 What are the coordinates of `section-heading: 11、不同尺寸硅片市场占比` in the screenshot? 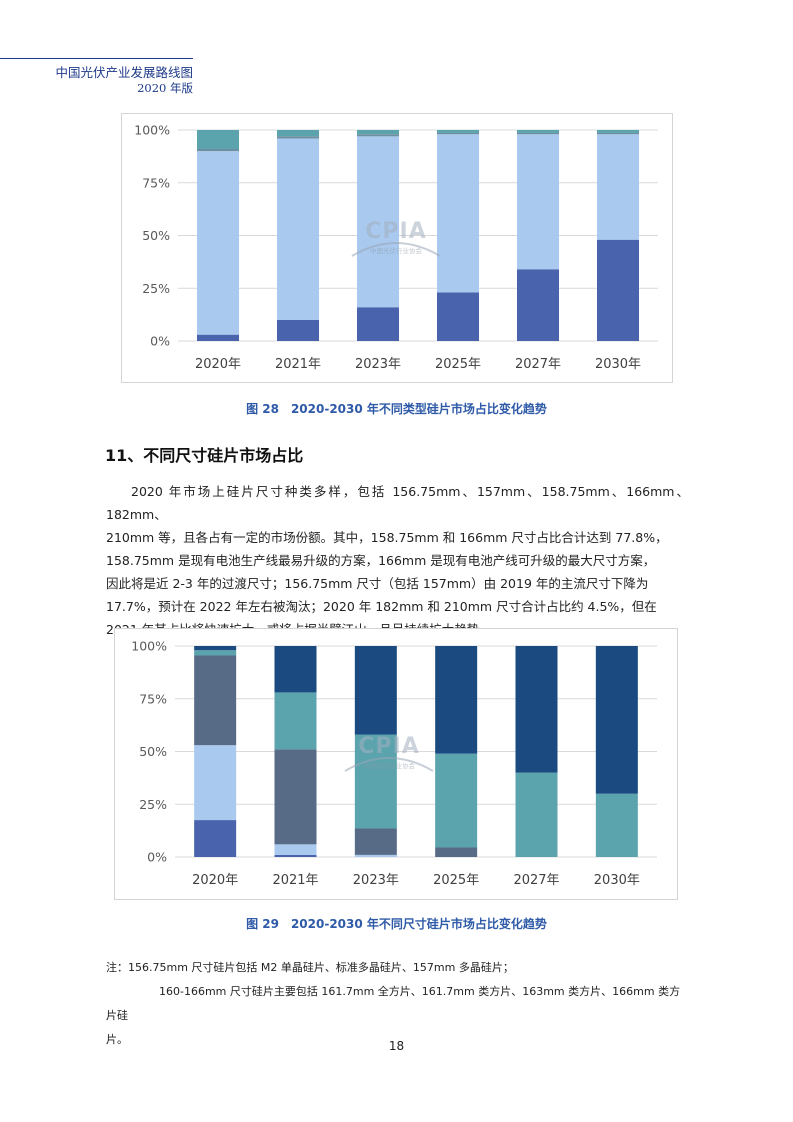 It's located at (204, 455).